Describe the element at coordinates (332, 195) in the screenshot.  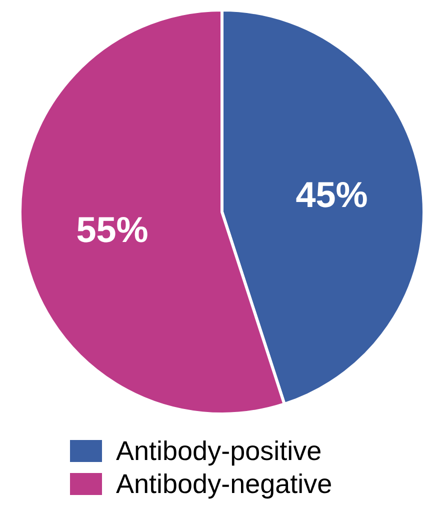
I see `data-label: 45%` at that location.